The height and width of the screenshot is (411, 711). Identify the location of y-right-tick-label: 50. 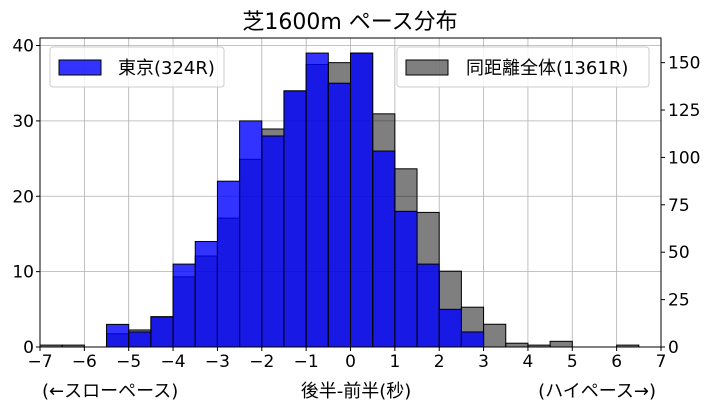
(679, 253).